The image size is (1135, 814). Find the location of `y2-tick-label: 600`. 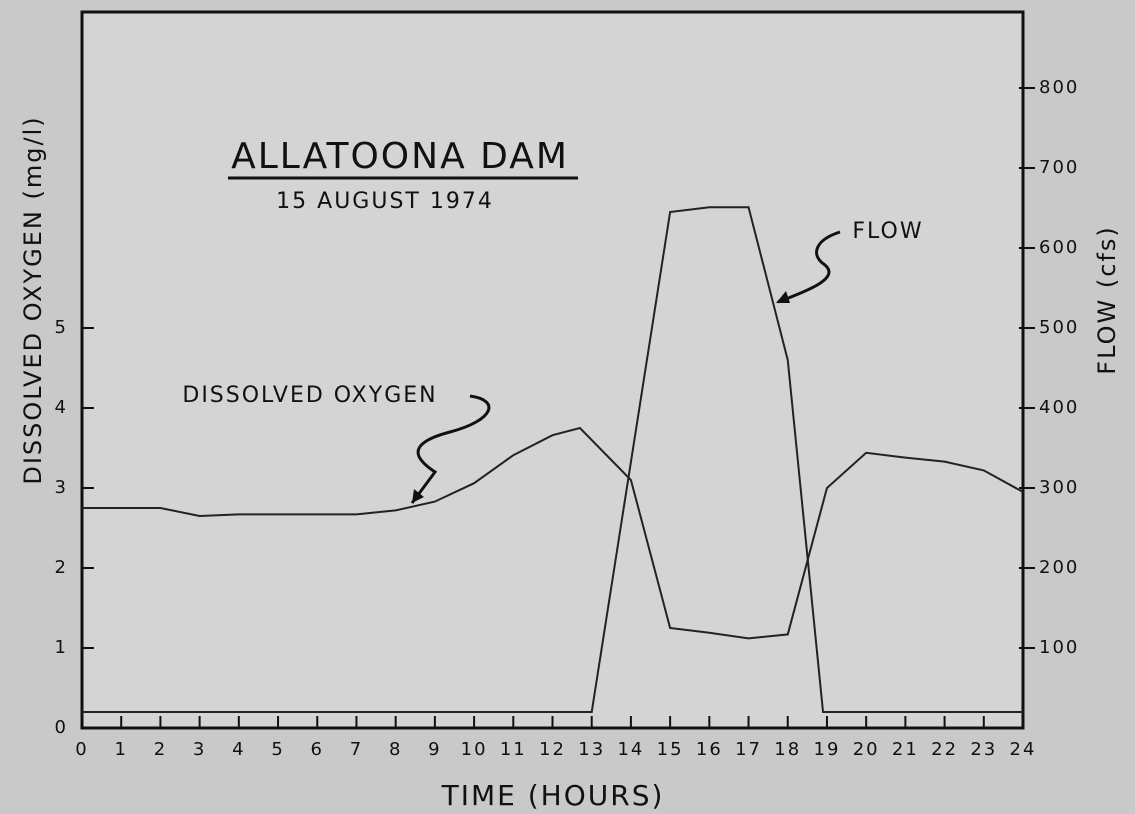

y2-tick-label: 600 is located at coordinates (1059, 247).